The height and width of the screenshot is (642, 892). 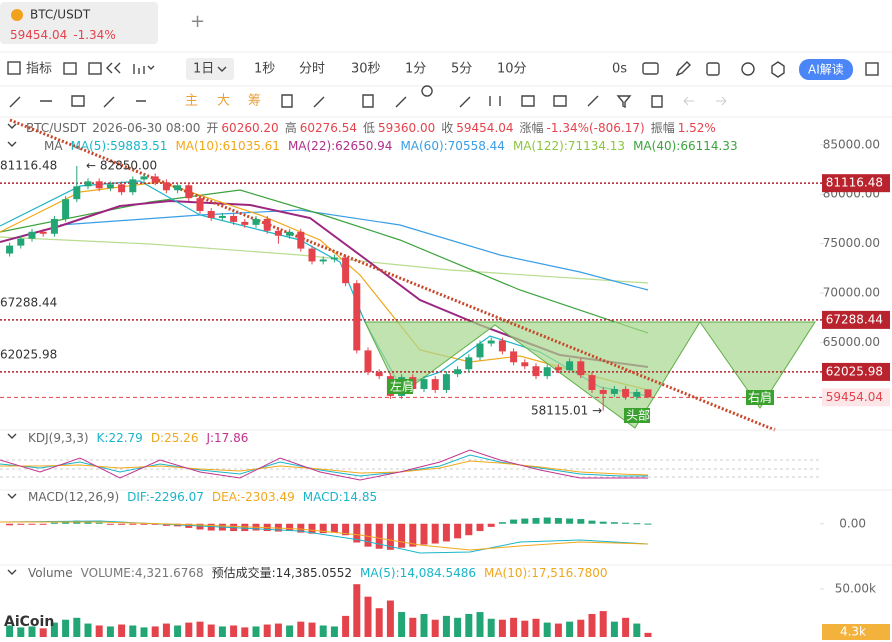 What do you see at coordinates (79, 23) in the screenshot?
I see `symbol-tab` at bounding box center [79, 23].